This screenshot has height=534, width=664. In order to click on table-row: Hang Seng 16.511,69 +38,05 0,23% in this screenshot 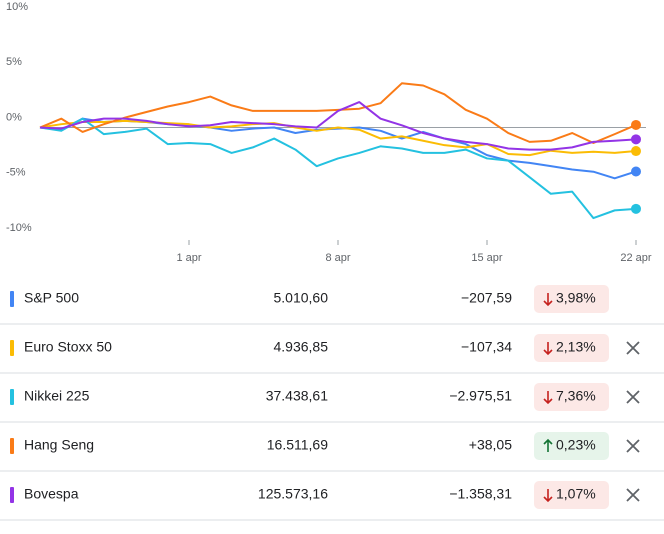, I will do `click(332, 452)`.